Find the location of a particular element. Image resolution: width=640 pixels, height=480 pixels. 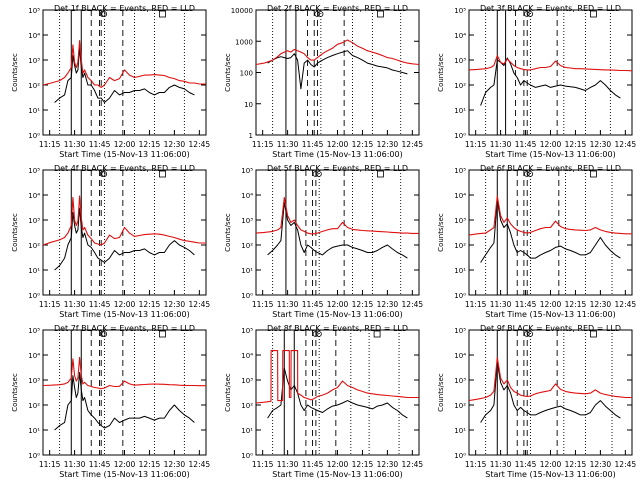

panel-title: Det 9f BLACK = Events, RED = LLD is located at coordinates (550, 328).